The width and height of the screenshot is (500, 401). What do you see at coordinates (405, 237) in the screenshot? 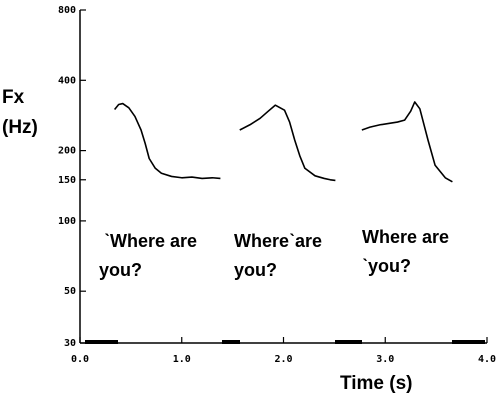
I see `annotation: Where are` at bounding box center [405, 237].